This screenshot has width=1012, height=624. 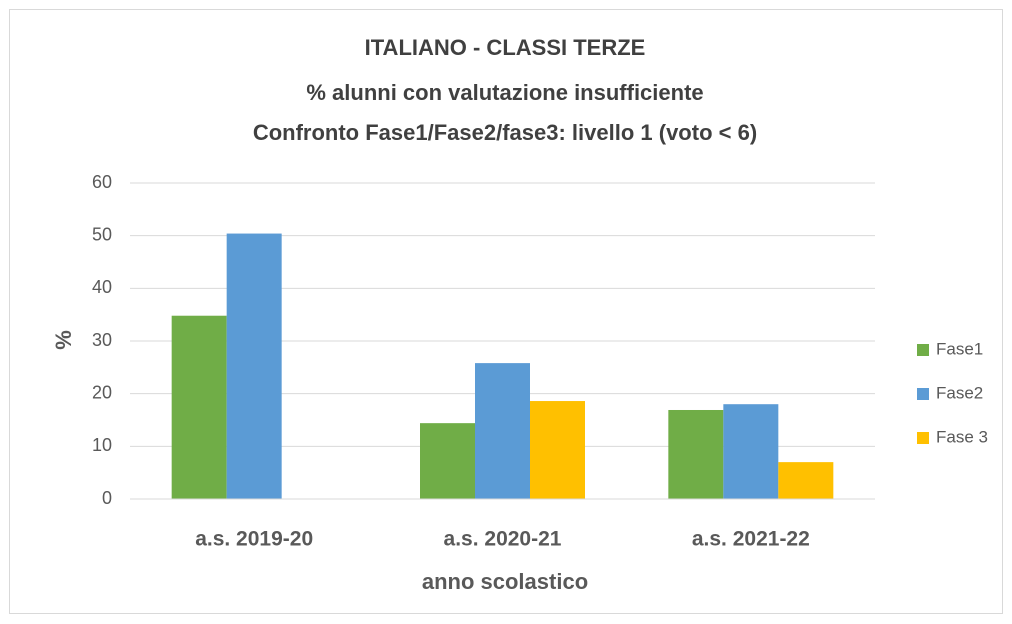 What do you see at coordinates (107, 498) in the screenshot?
I see `y-tick-label: 0` at bounding box center [107, 498].